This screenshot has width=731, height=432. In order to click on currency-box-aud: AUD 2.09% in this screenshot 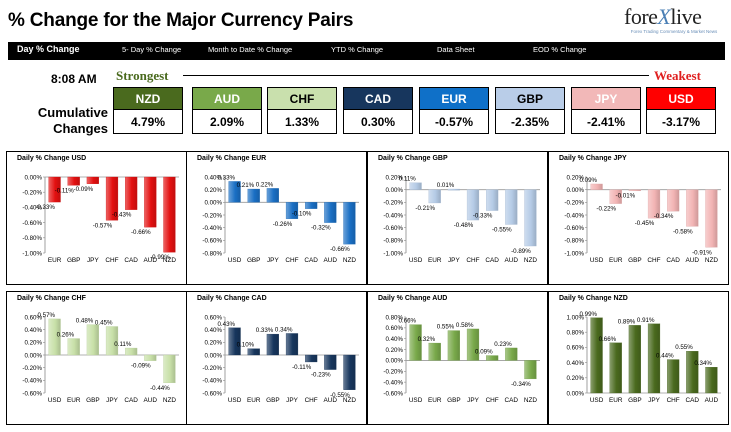, I will do `click(227, 110)`.